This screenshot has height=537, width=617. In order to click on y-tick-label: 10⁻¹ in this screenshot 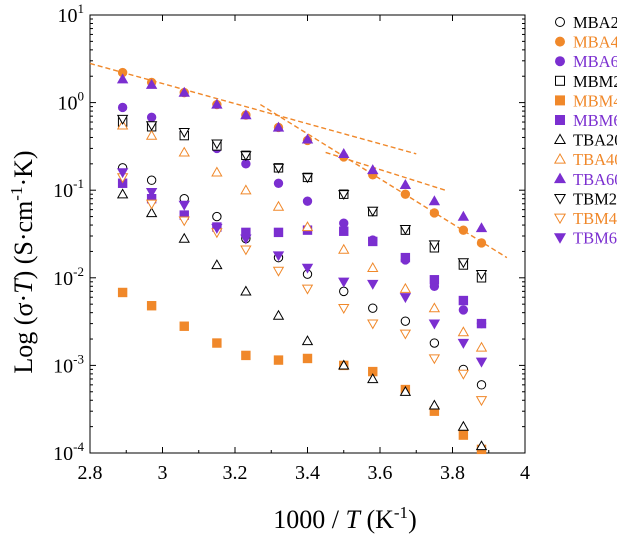, I will do `click(68, 189)`.